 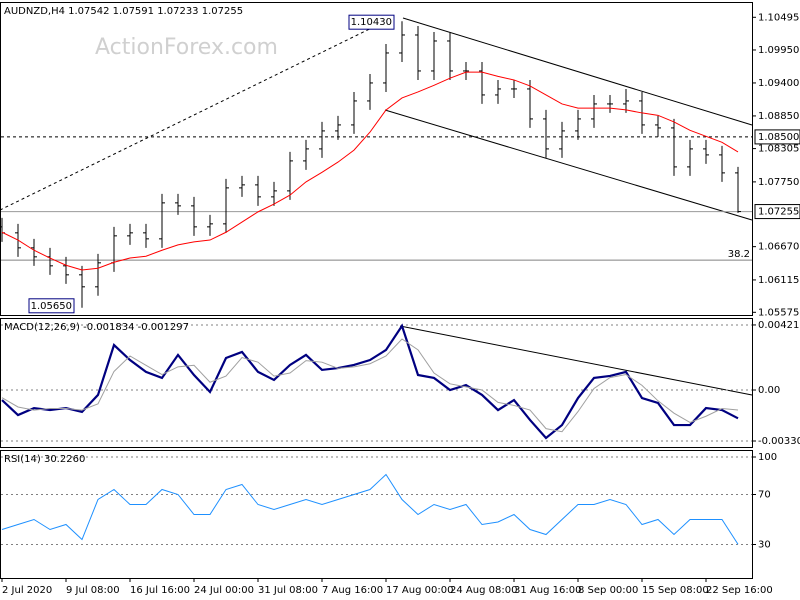 I want to click on x-tick-label: 16 Jul 16:00, so click(x=160, y=590).